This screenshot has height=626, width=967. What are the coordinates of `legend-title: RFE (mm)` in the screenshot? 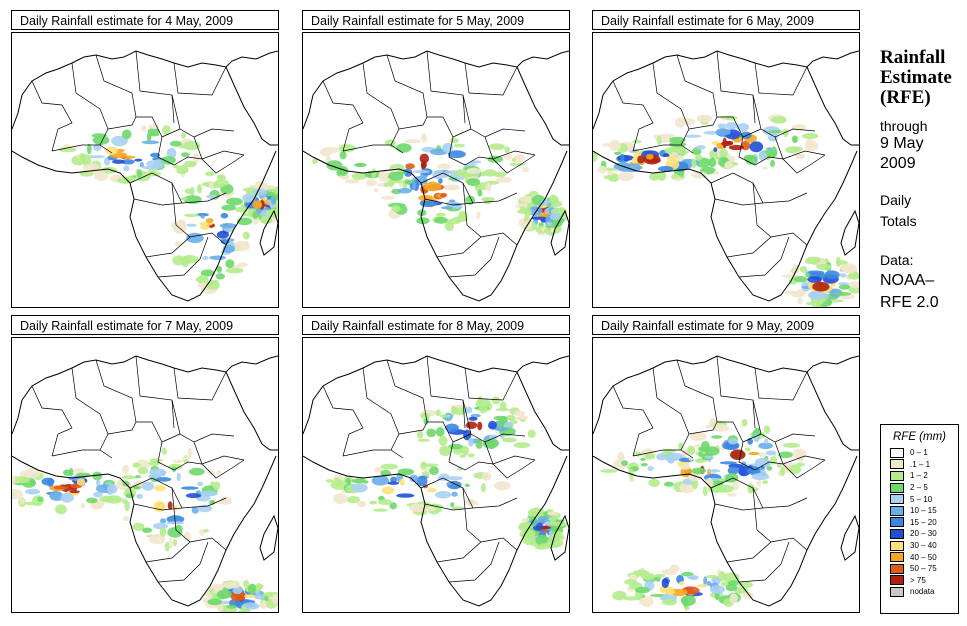 It's located at (919, 437).